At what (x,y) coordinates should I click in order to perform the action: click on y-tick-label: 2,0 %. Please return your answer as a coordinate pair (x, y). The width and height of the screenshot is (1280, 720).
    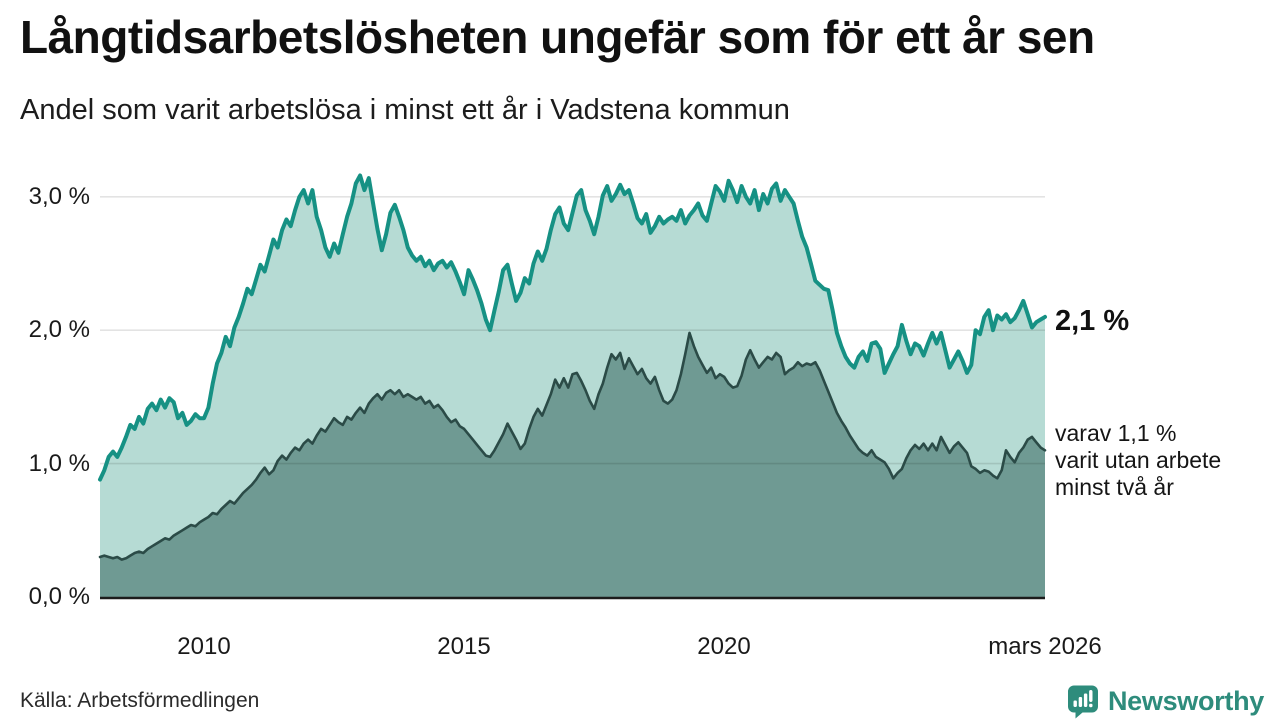
    Looking at the image, I should click on (59, 330).